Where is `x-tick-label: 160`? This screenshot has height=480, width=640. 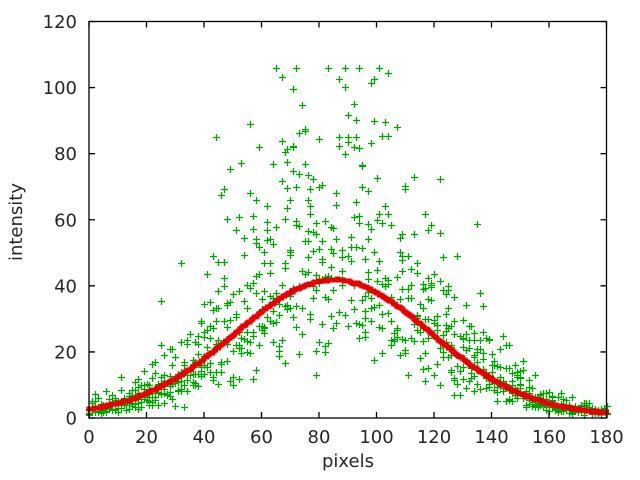
x-tick-label: 160 is located at coordinates (549, 437).